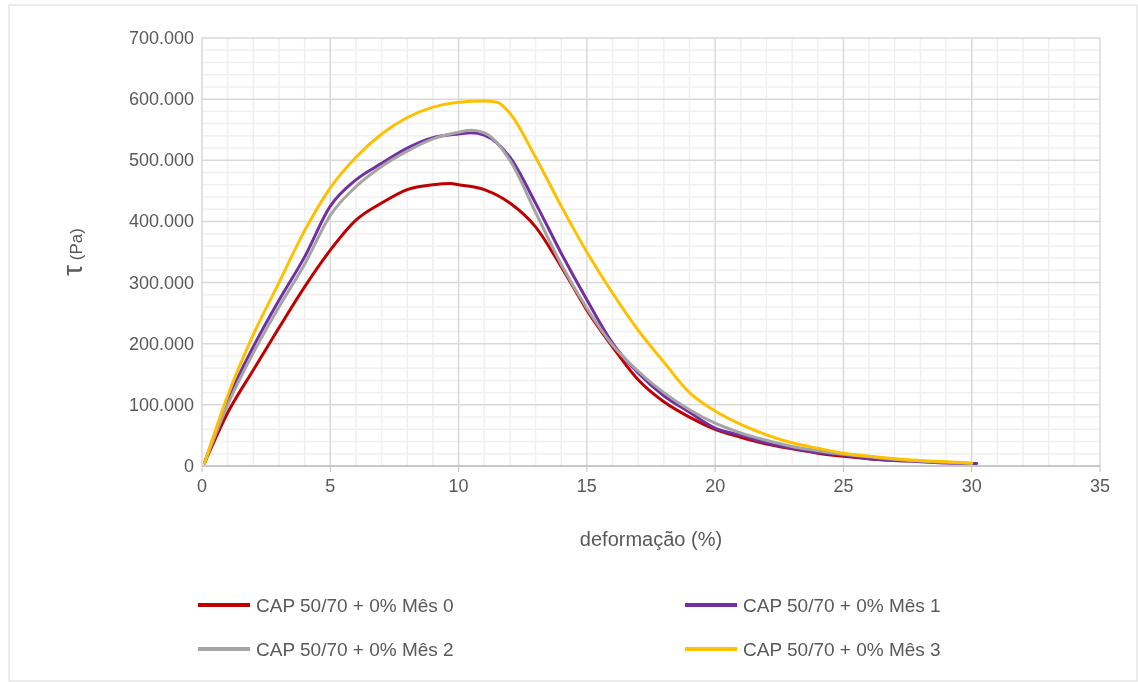 This screenshot has height=682, width=1138. What do you see at coordinates (842, 649) in the screenshot?
I see `legend-label: CAP 50/70 + 0% Mês 3` at bounding box center [842, 649].